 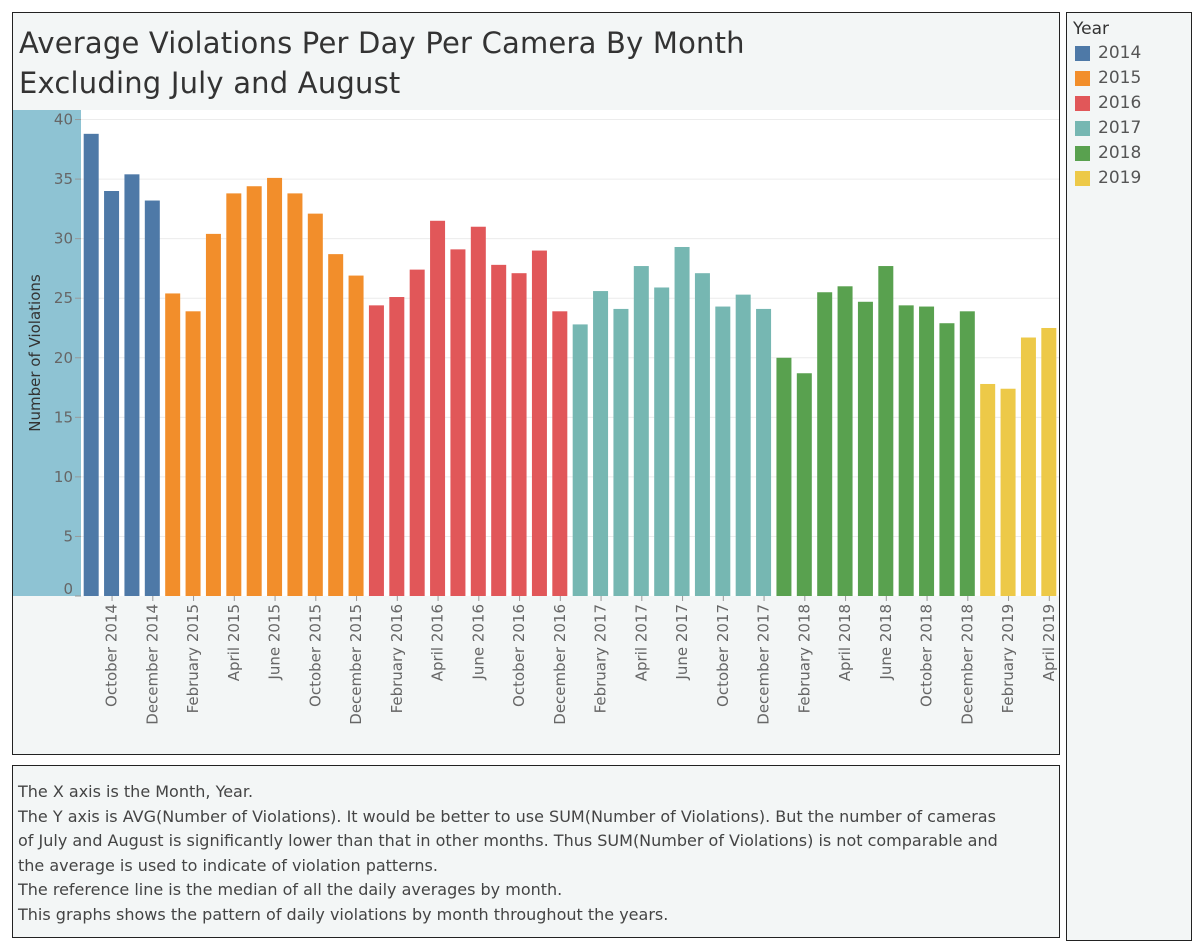 I want to click on legend-item-2019: 2019, so click(x=1108, y=178).